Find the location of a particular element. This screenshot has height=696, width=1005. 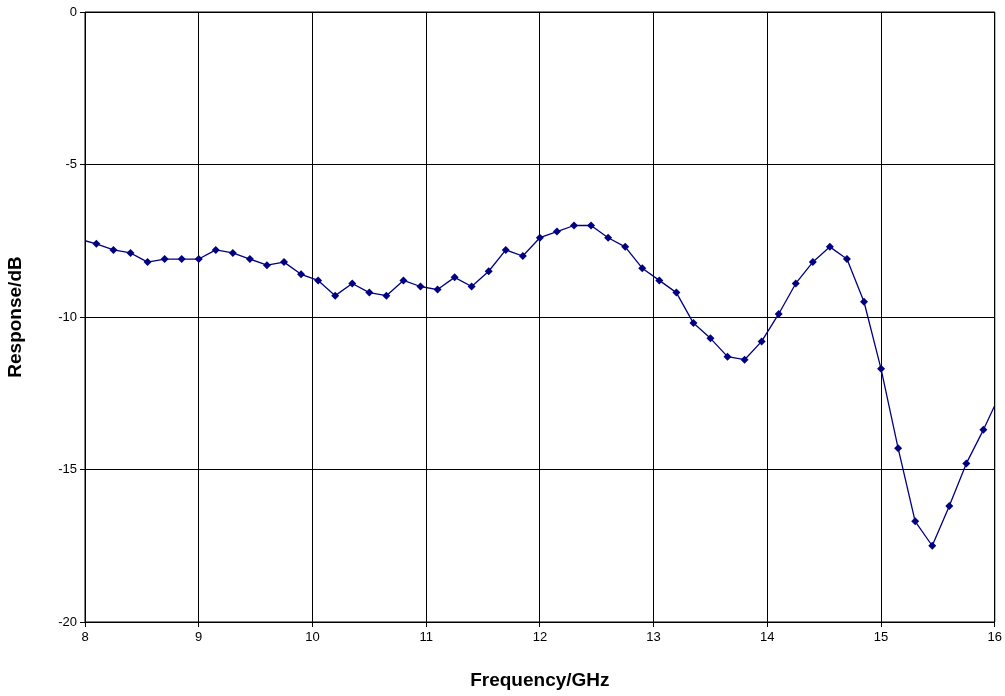

x-tick-label: 10 is located at coordinates (312, 637).